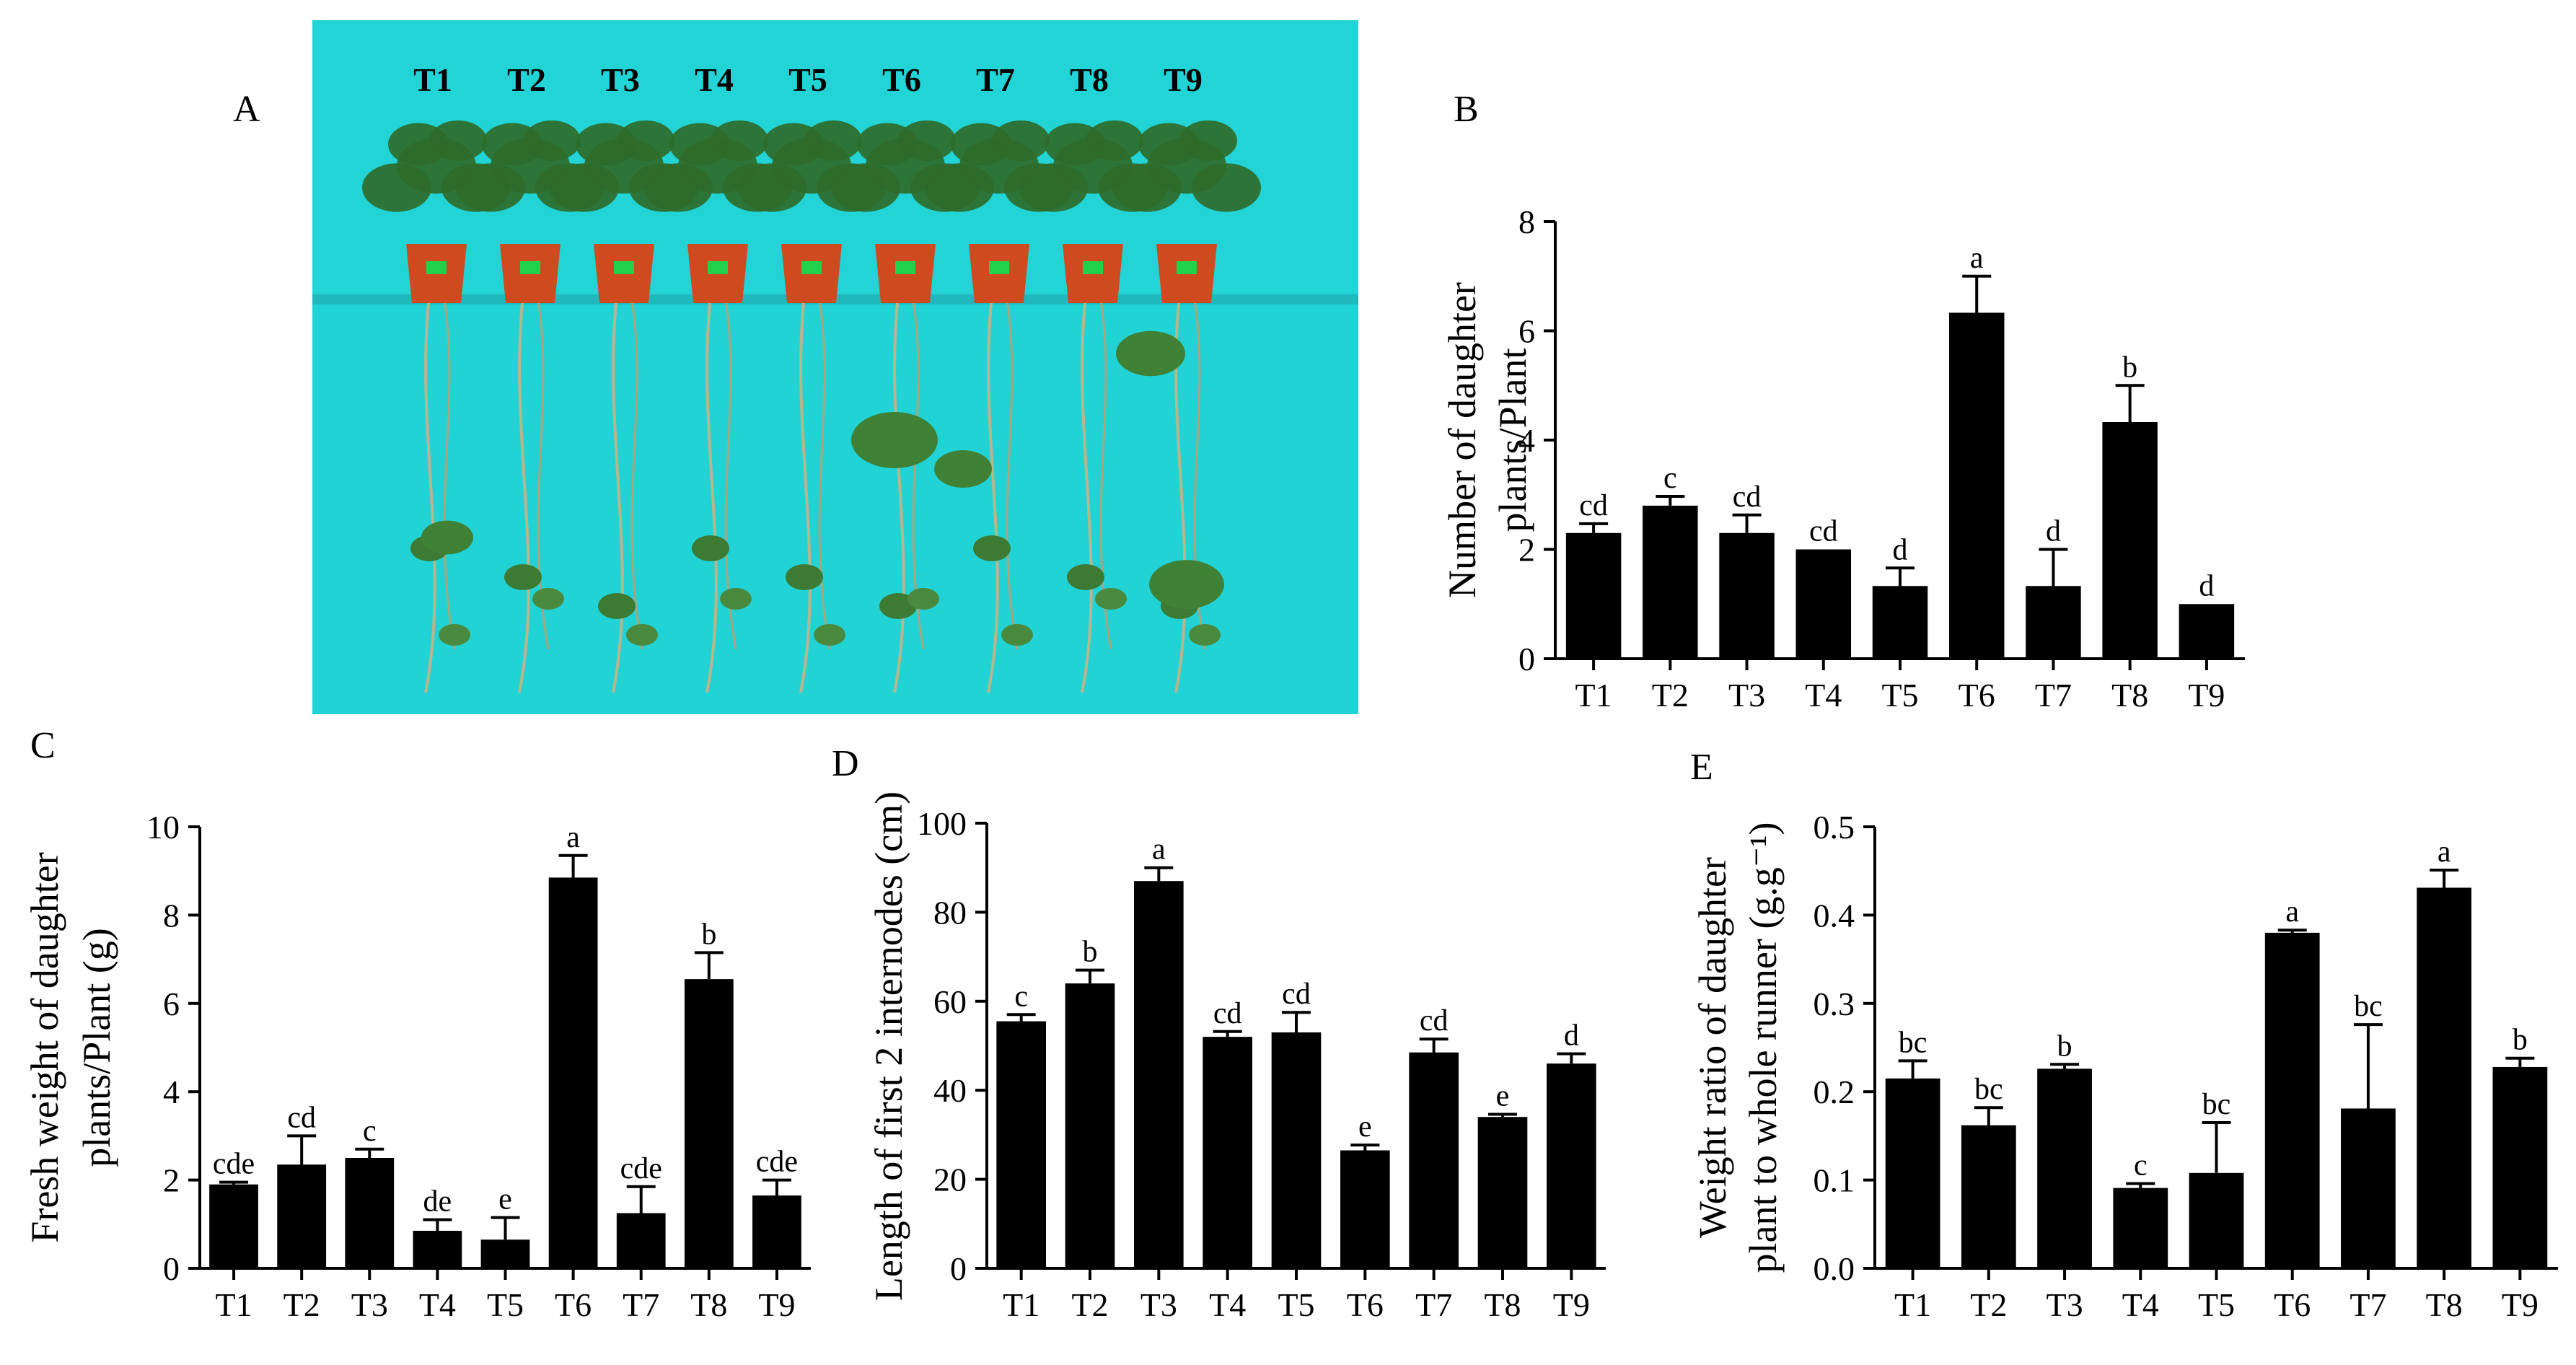 The width and height of the screenshot is (2576, 1365). I want to click on panel-c-letter: C, so click(43, 746).